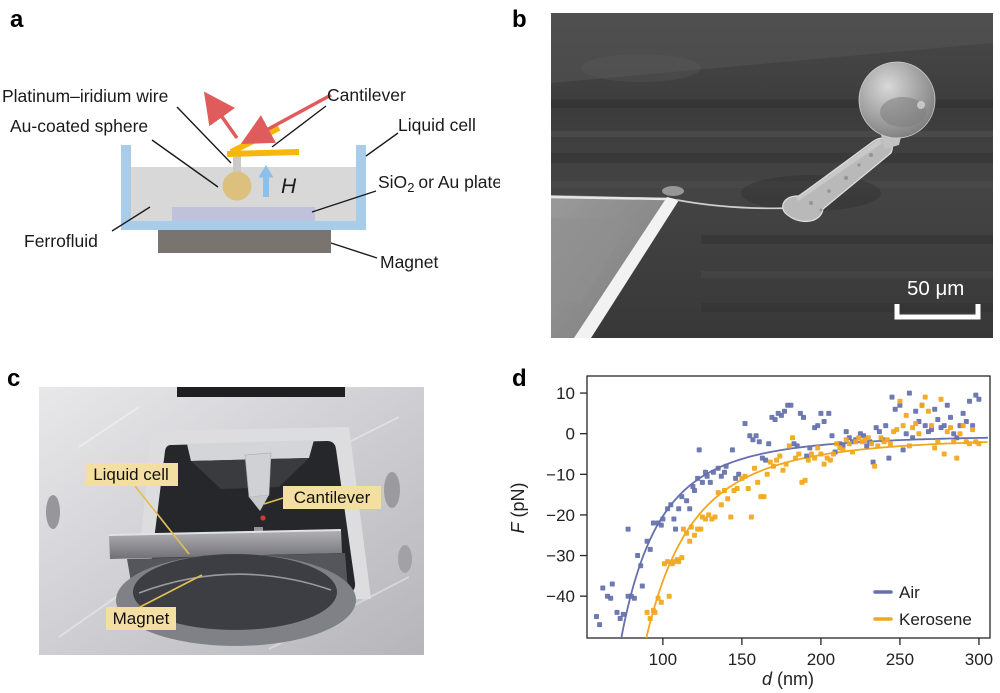 The image size is (1000, 693). I want to click on legend-label-kerosene: Kerosene, so click(935, 619).